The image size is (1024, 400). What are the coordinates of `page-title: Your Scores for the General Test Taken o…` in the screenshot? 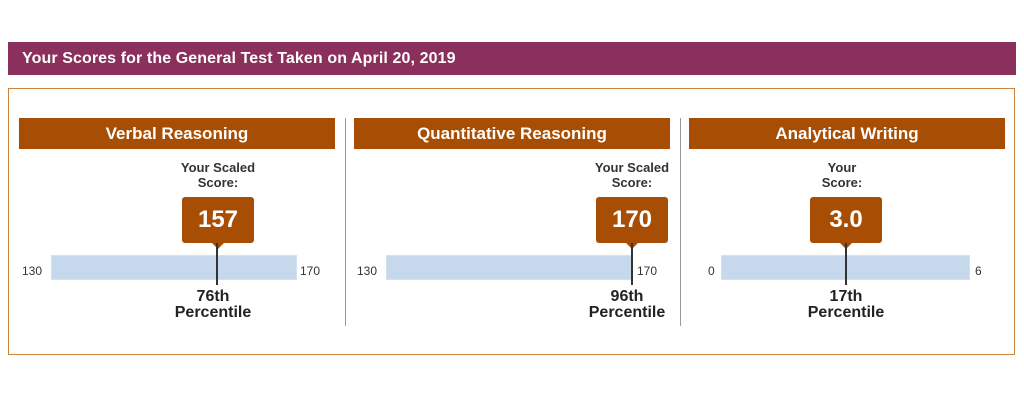 It's located at (239, 58).